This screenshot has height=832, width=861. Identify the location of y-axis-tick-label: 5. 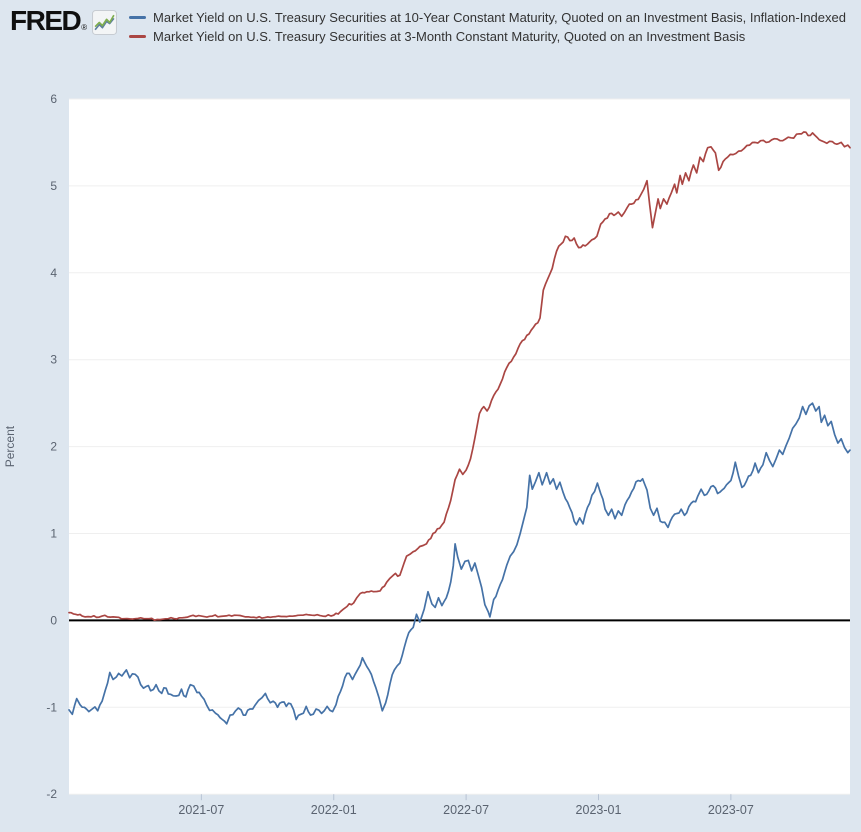
(53, 186).